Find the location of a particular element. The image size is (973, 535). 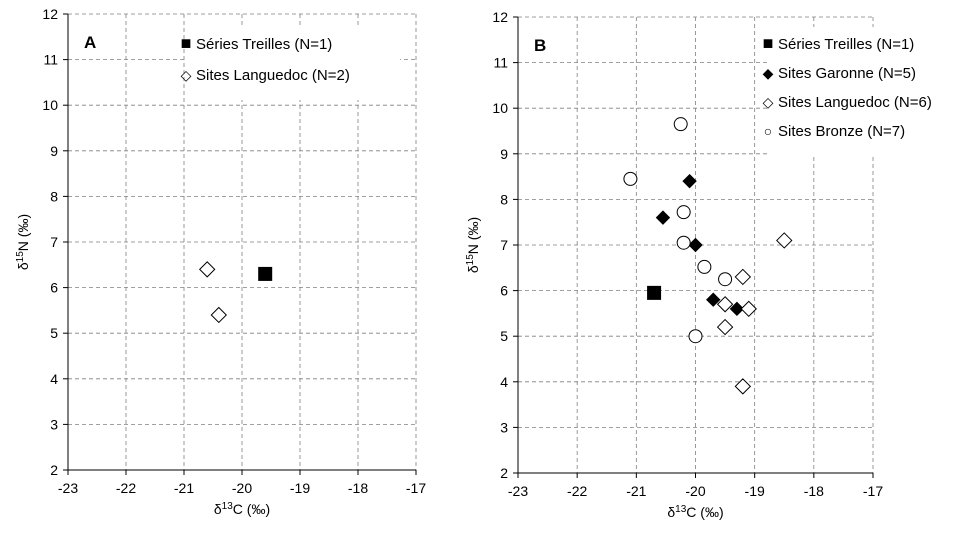

panel-label: A is located at coordinates (90, 42).